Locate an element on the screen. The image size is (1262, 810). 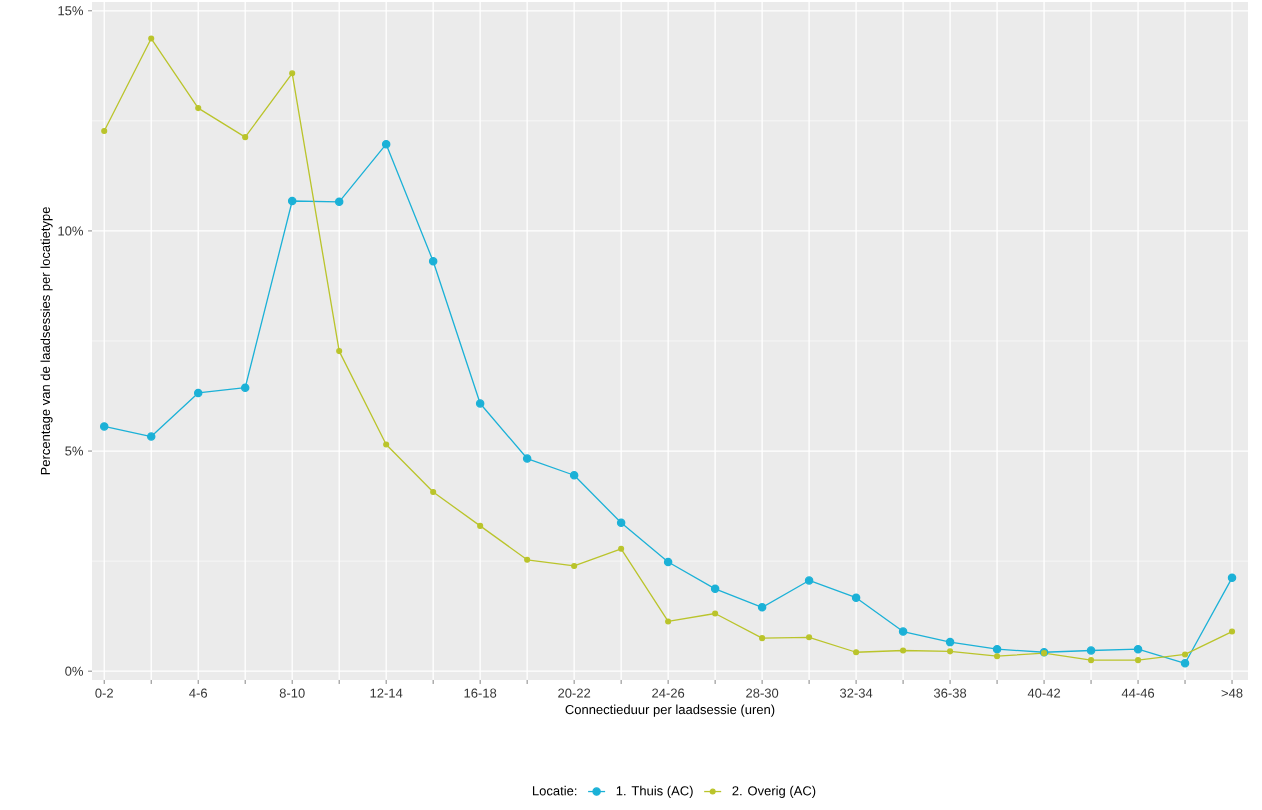
legend-label: 1. Thuis (AC) is located at coordinates (654, 791).